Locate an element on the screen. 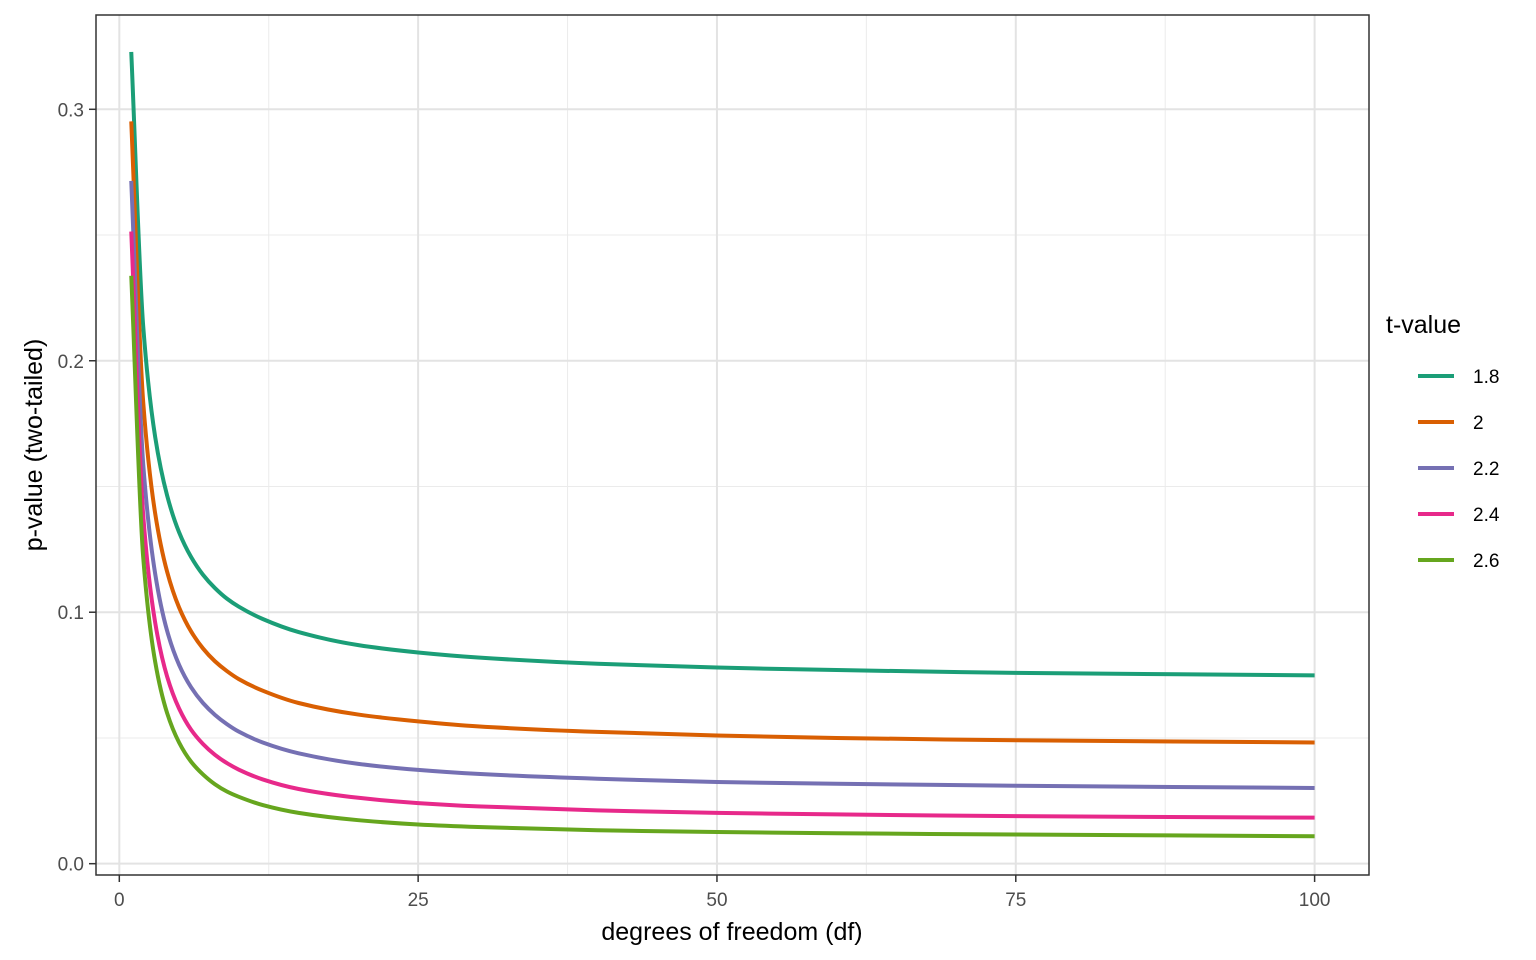 Image resolution: width=1536 pixels, height=960 pixels. x-tick-label: 100 is located at coordinates (1315, 900).